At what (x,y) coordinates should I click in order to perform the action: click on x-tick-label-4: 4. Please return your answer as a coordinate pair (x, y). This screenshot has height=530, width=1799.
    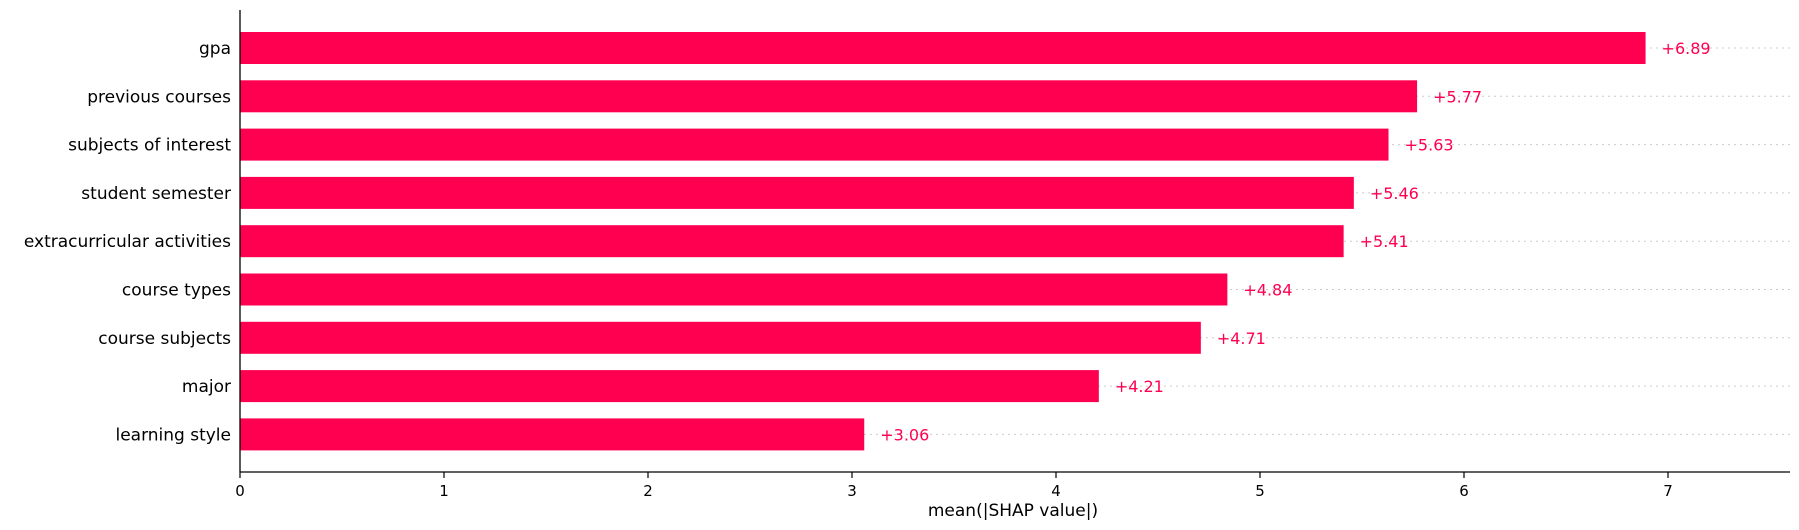
    Looking at the image, I should click on (1056, 491).